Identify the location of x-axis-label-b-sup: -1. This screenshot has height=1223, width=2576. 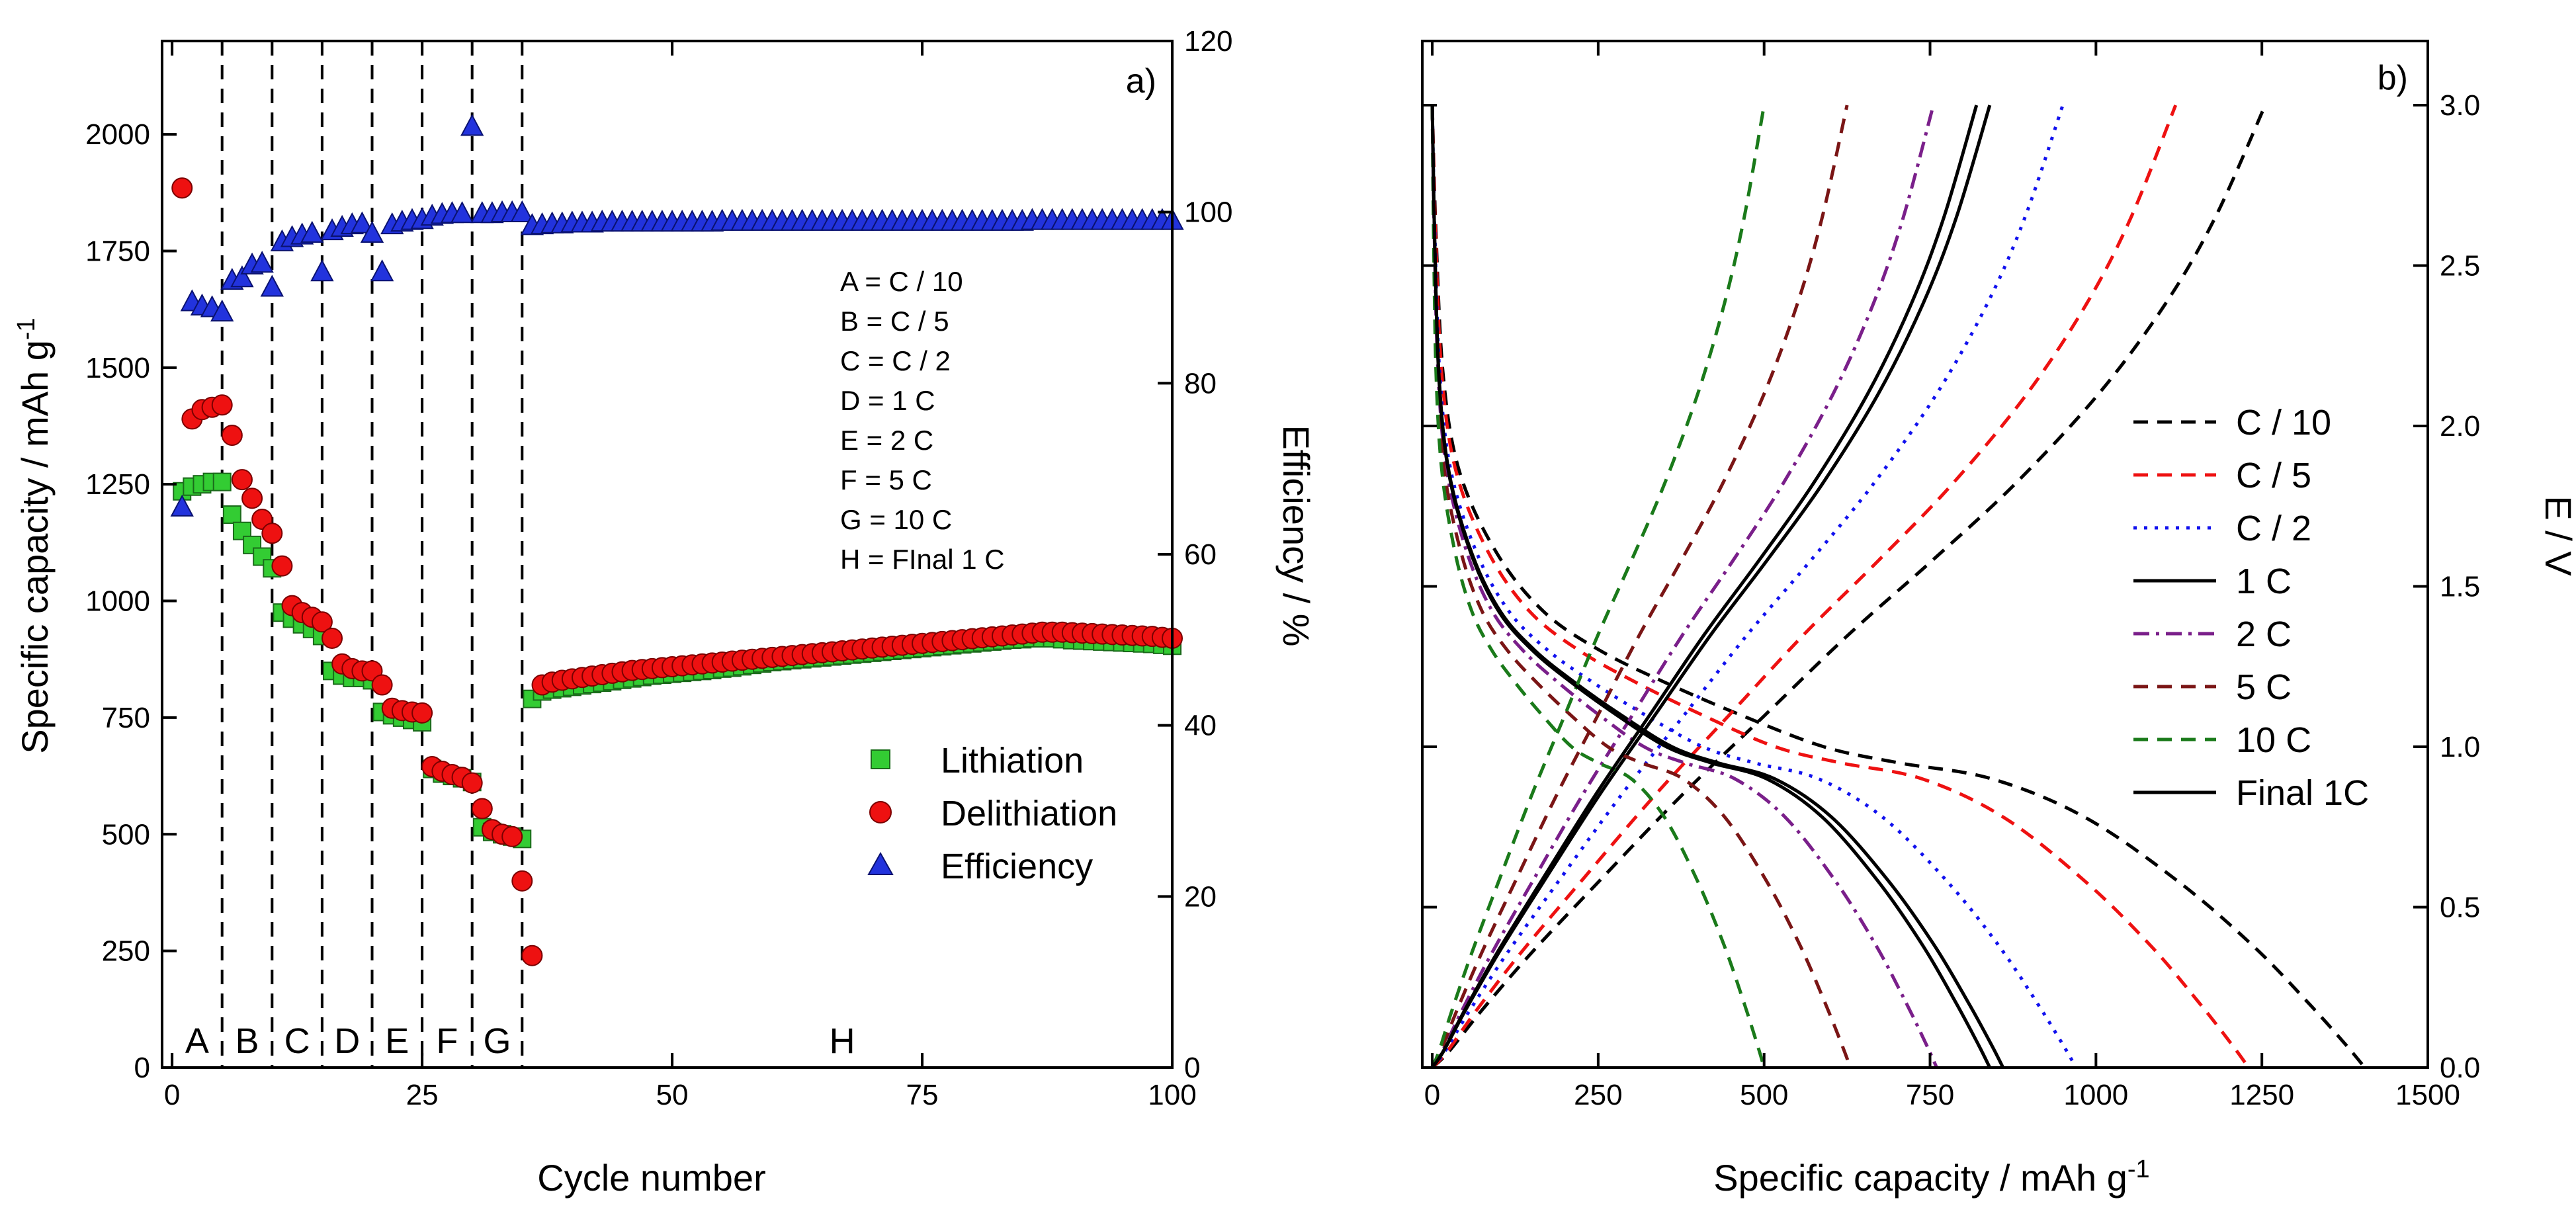
(2138, 1170).